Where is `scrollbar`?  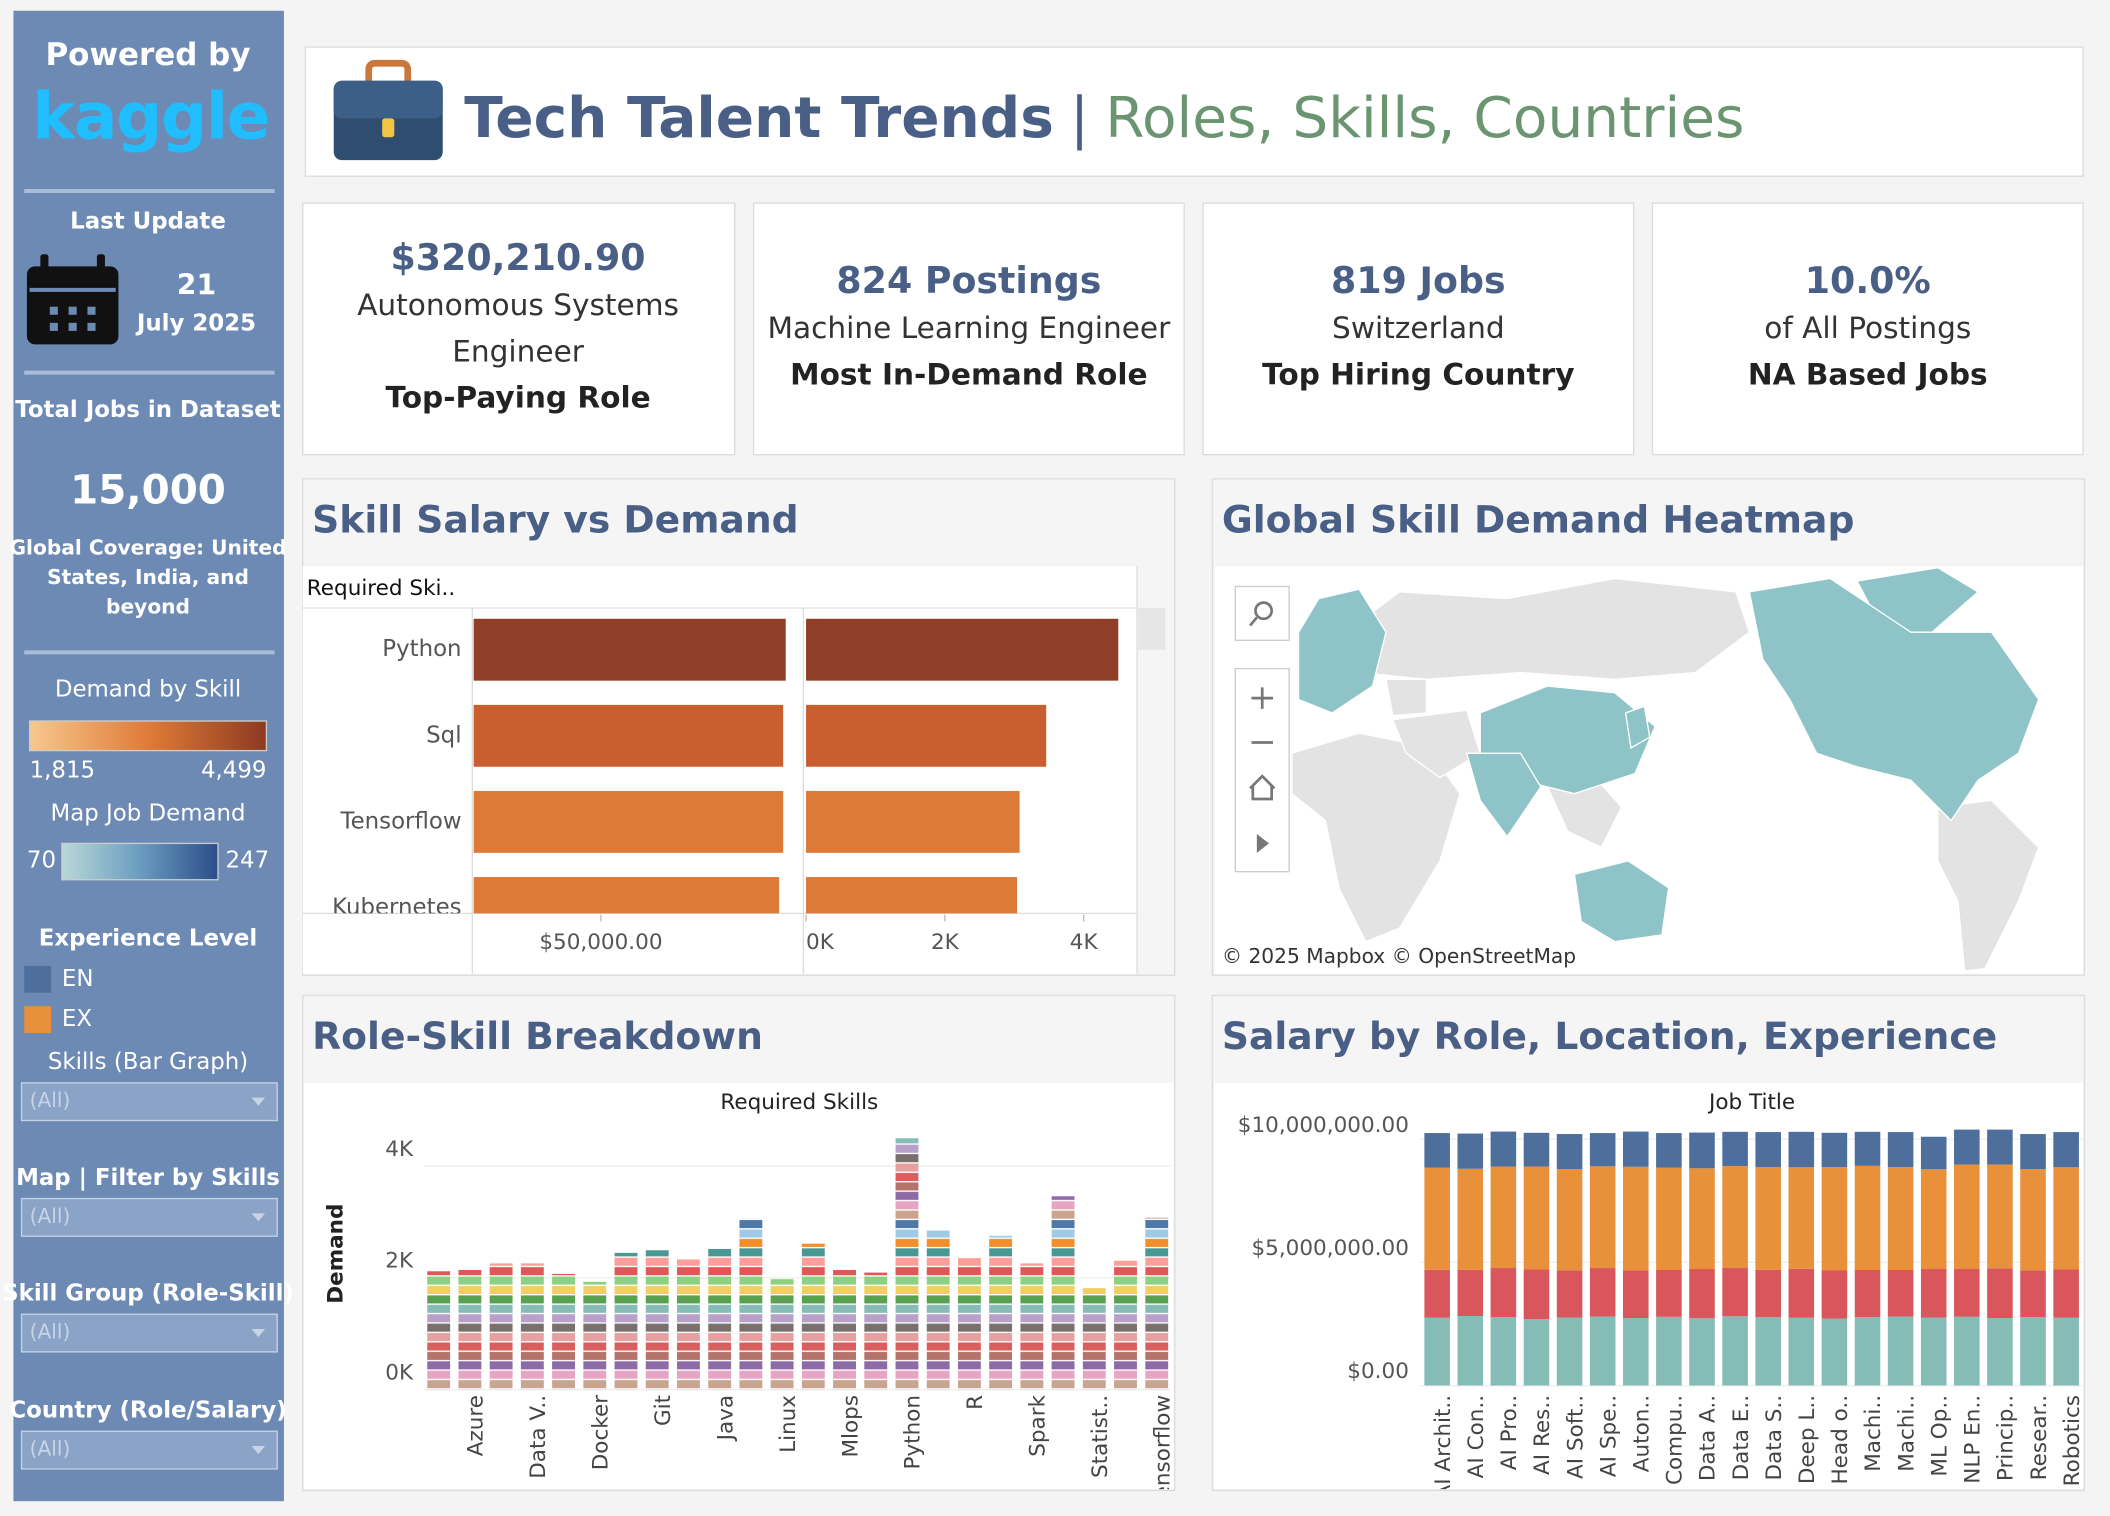 scrollbar is located at coordinates (1152, 629).